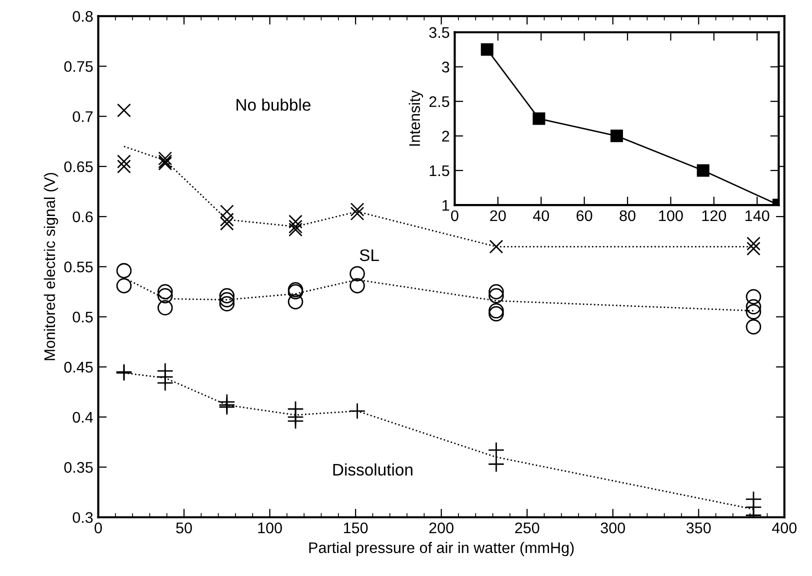 This screenshot has height=576, width=812. I want to click on x-tick-label: 40, so click(541, 216).